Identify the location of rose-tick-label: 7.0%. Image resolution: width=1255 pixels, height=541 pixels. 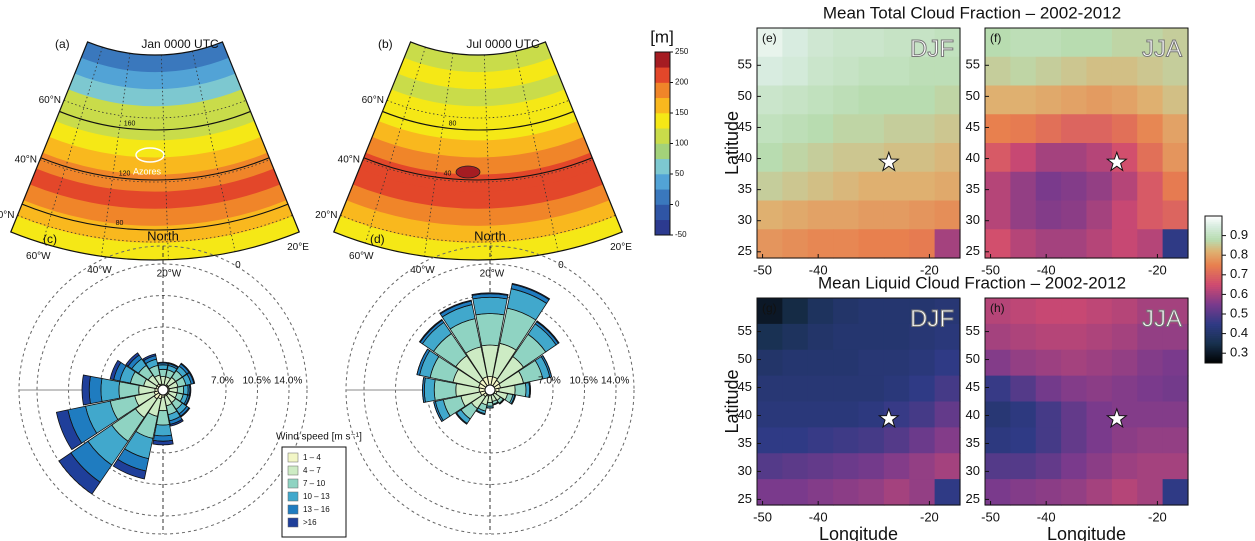
(222, 381).